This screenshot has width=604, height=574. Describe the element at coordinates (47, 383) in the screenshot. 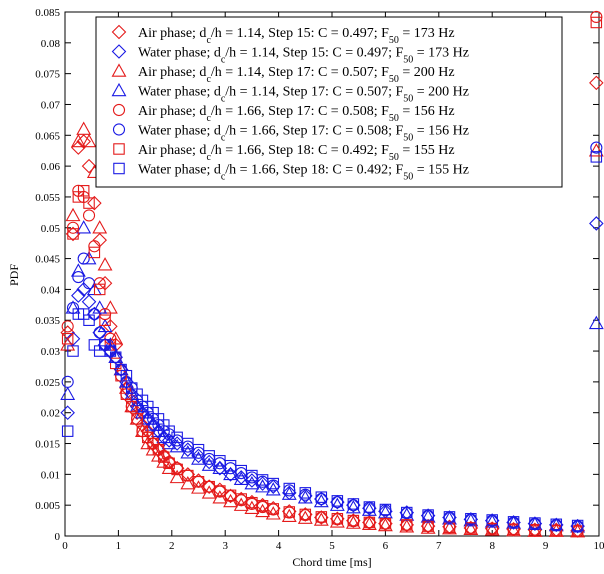

I see `y-tick-label: 0.025` at that location.